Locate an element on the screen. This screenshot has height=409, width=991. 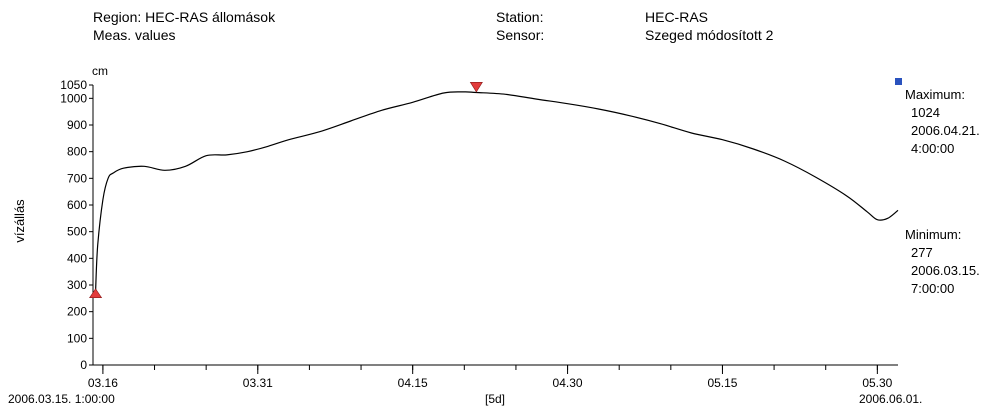
max-time: 4:00:00 is located at coordinates (933, 148).